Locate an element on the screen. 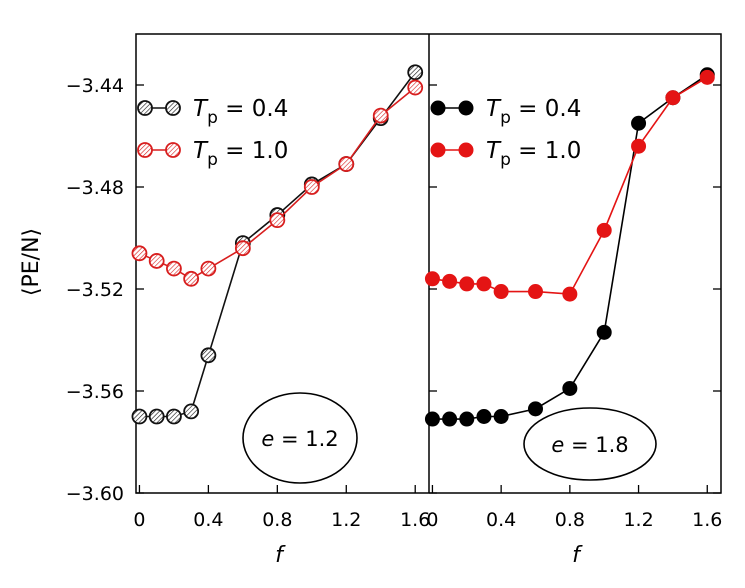 The height and width of the screenshot is (588, 745). y-tick-label: −3.52 is located at coordinates (95, 290).